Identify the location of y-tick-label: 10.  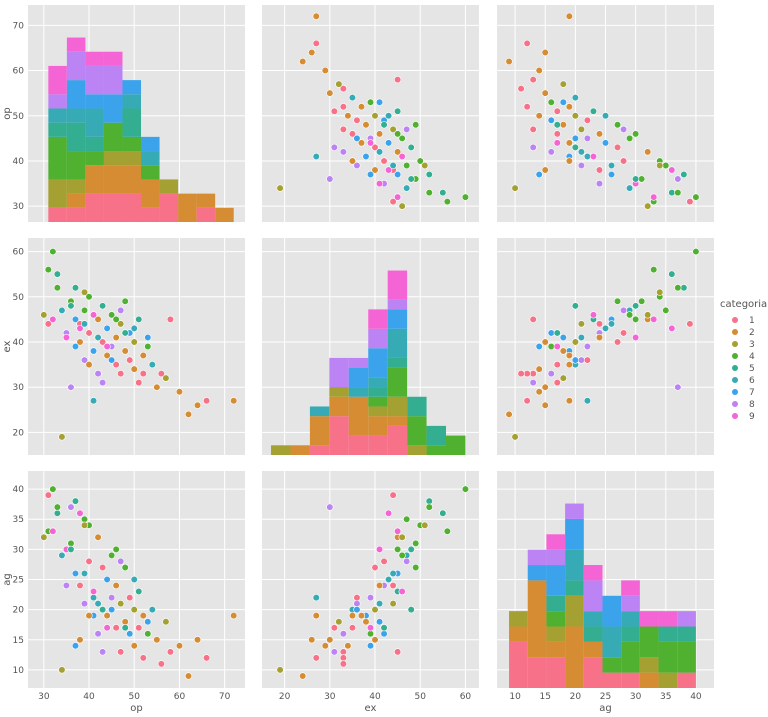
(19, 671).